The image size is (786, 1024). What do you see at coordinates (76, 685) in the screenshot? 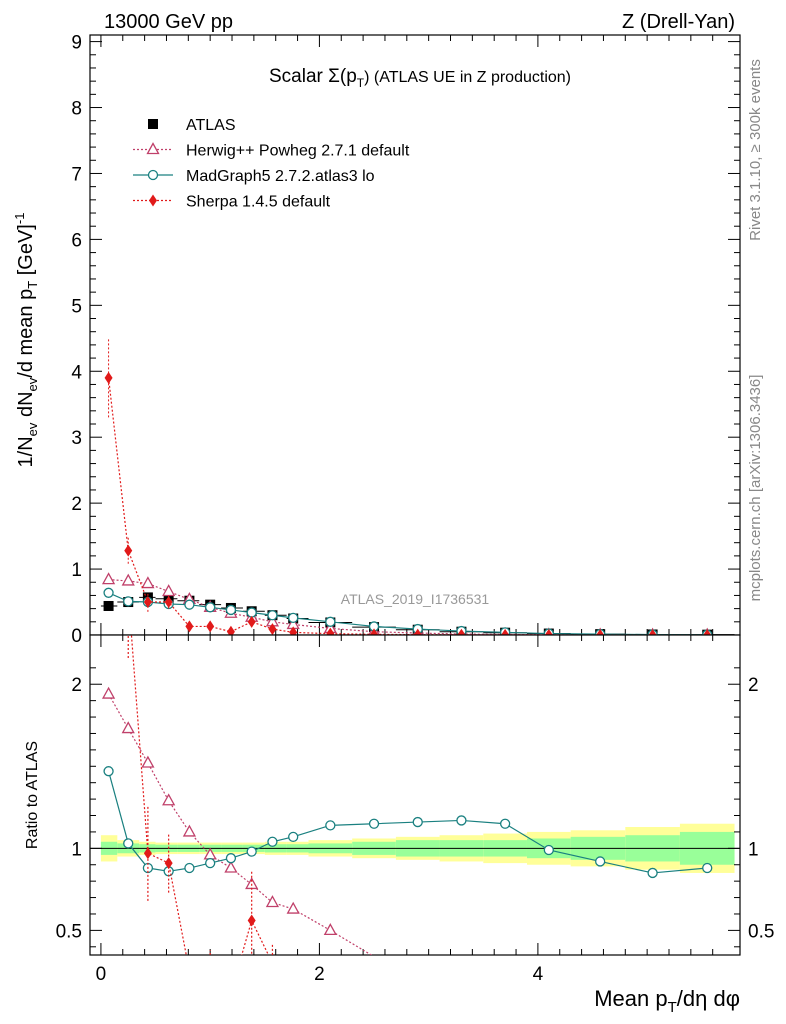
I see `ratio-ytick-label: 2` at bounding box center [76, 685].